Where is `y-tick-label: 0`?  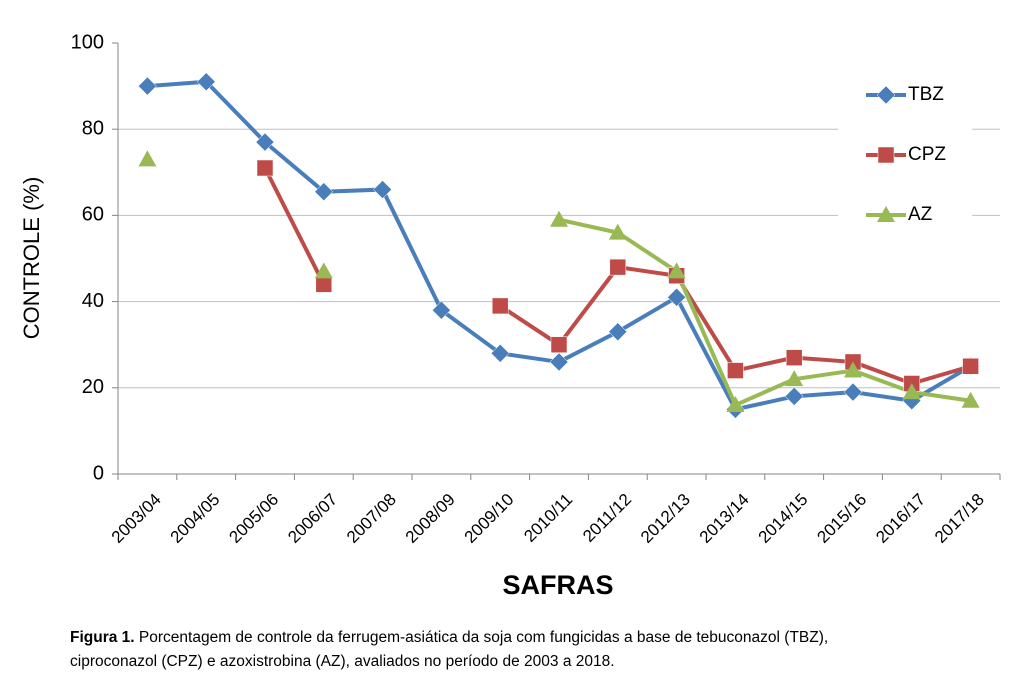
y-tick-label: 0 is located at coordinates (98, 473).